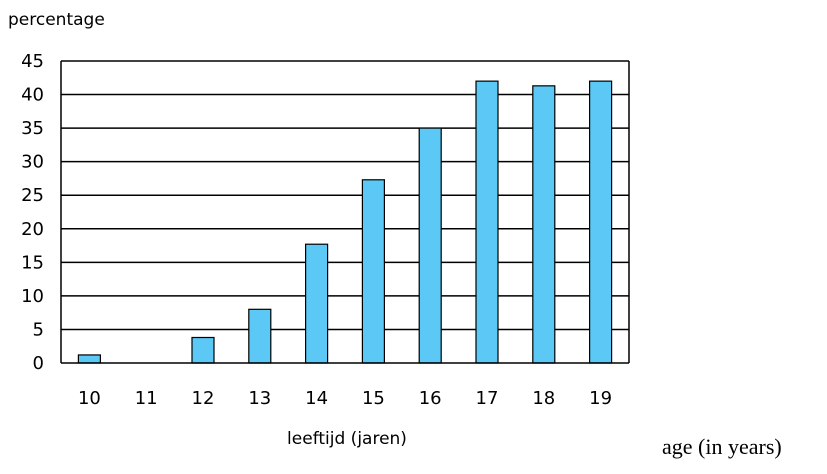 Image resolution: width=827 pixels, height=474 pixels. What do you see at coordinates (316, 398) in the screenshot?
I see `x-tick-label: 14` at bounding box center [316, 398].